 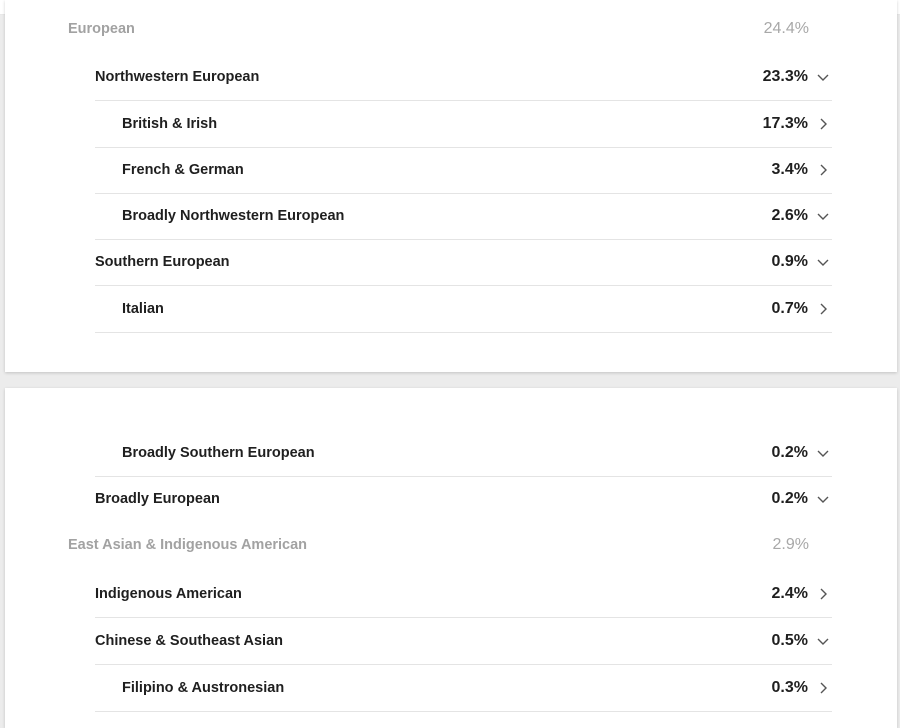 What do you see at coordinates (785, 76) in the screenshot?
I see `ancestry-percent: 23.3%` at bounding box center [785, 76].